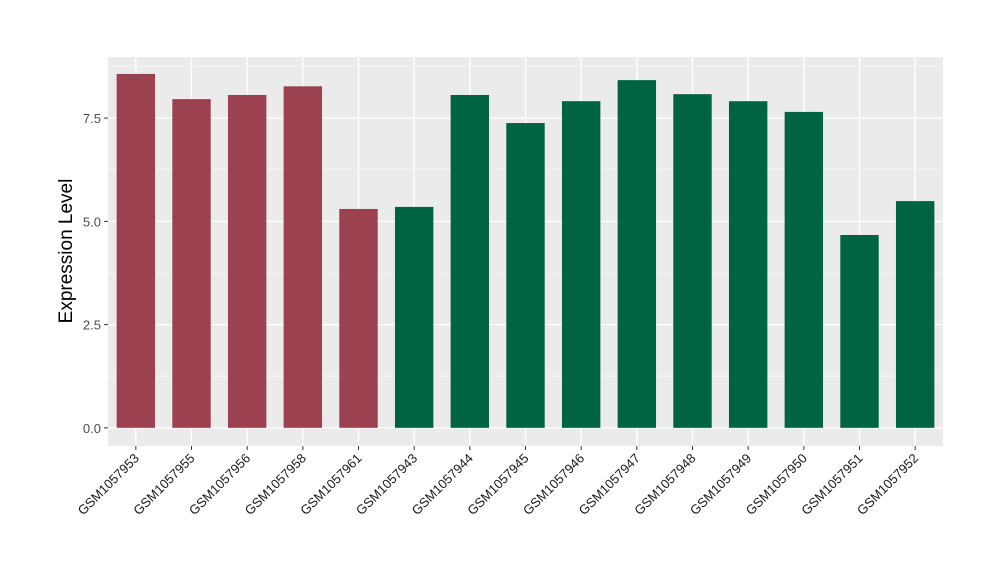 The height and width of the screenshot is (580, 1000). What do you see at coordinates (92, 221) in the screenshot?
I see `y-tick-label: 5.0` at bounding box center [92, 221].